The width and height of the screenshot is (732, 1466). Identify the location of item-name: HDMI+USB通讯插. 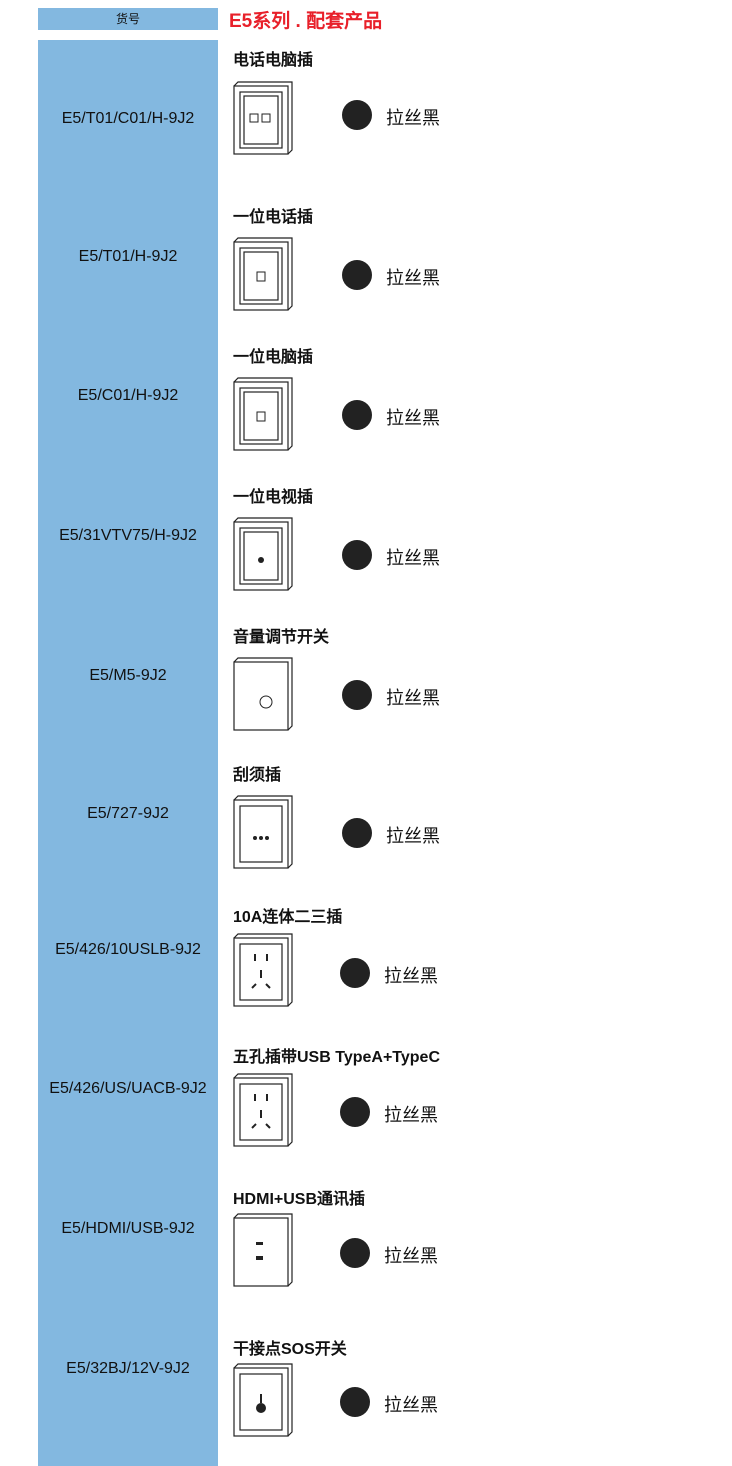
(299, 1199).